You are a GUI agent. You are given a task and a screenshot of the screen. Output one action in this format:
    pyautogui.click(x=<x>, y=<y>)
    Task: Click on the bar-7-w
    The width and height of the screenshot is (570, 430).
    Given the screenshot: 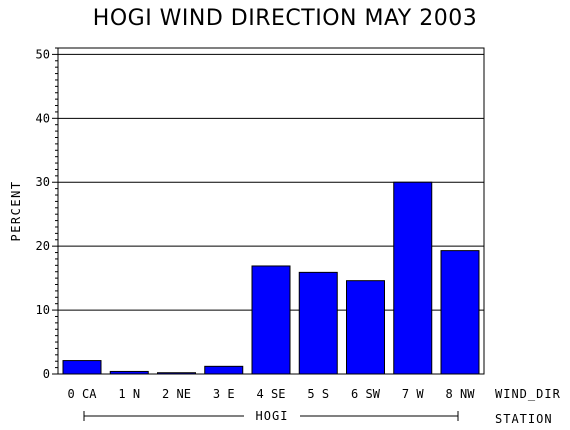 What is the action you would take?
    pyautogui.click(x=413, y=278)
    